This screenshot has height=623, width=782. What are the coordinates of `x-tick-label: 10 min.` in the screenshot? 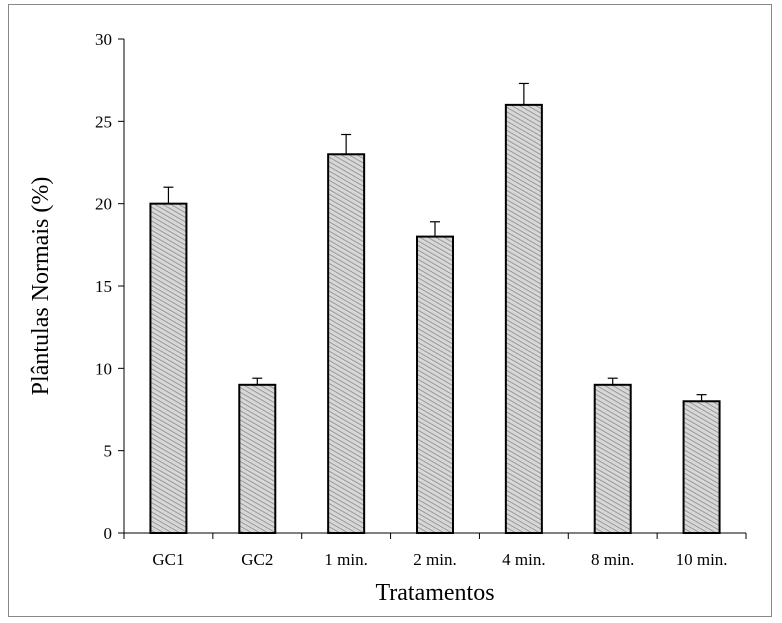 It's located at (702, 559).